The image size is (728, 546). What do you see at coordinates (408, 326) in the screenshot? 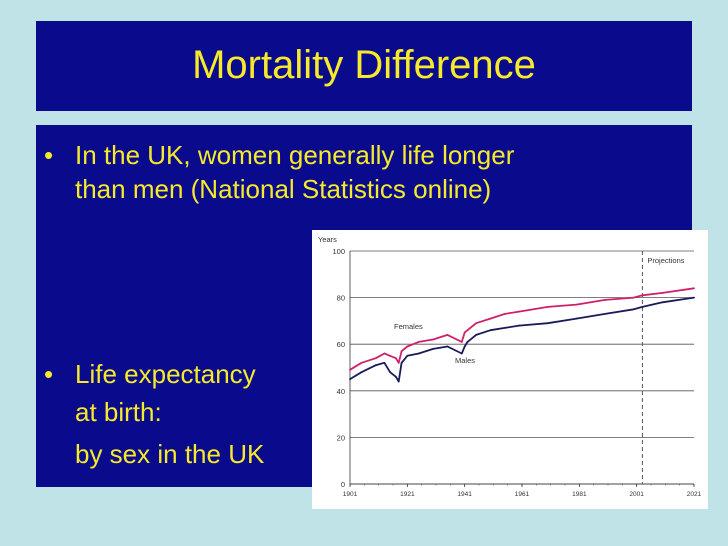
I see `series-label-females: Females` at bounding box center [408, 326].